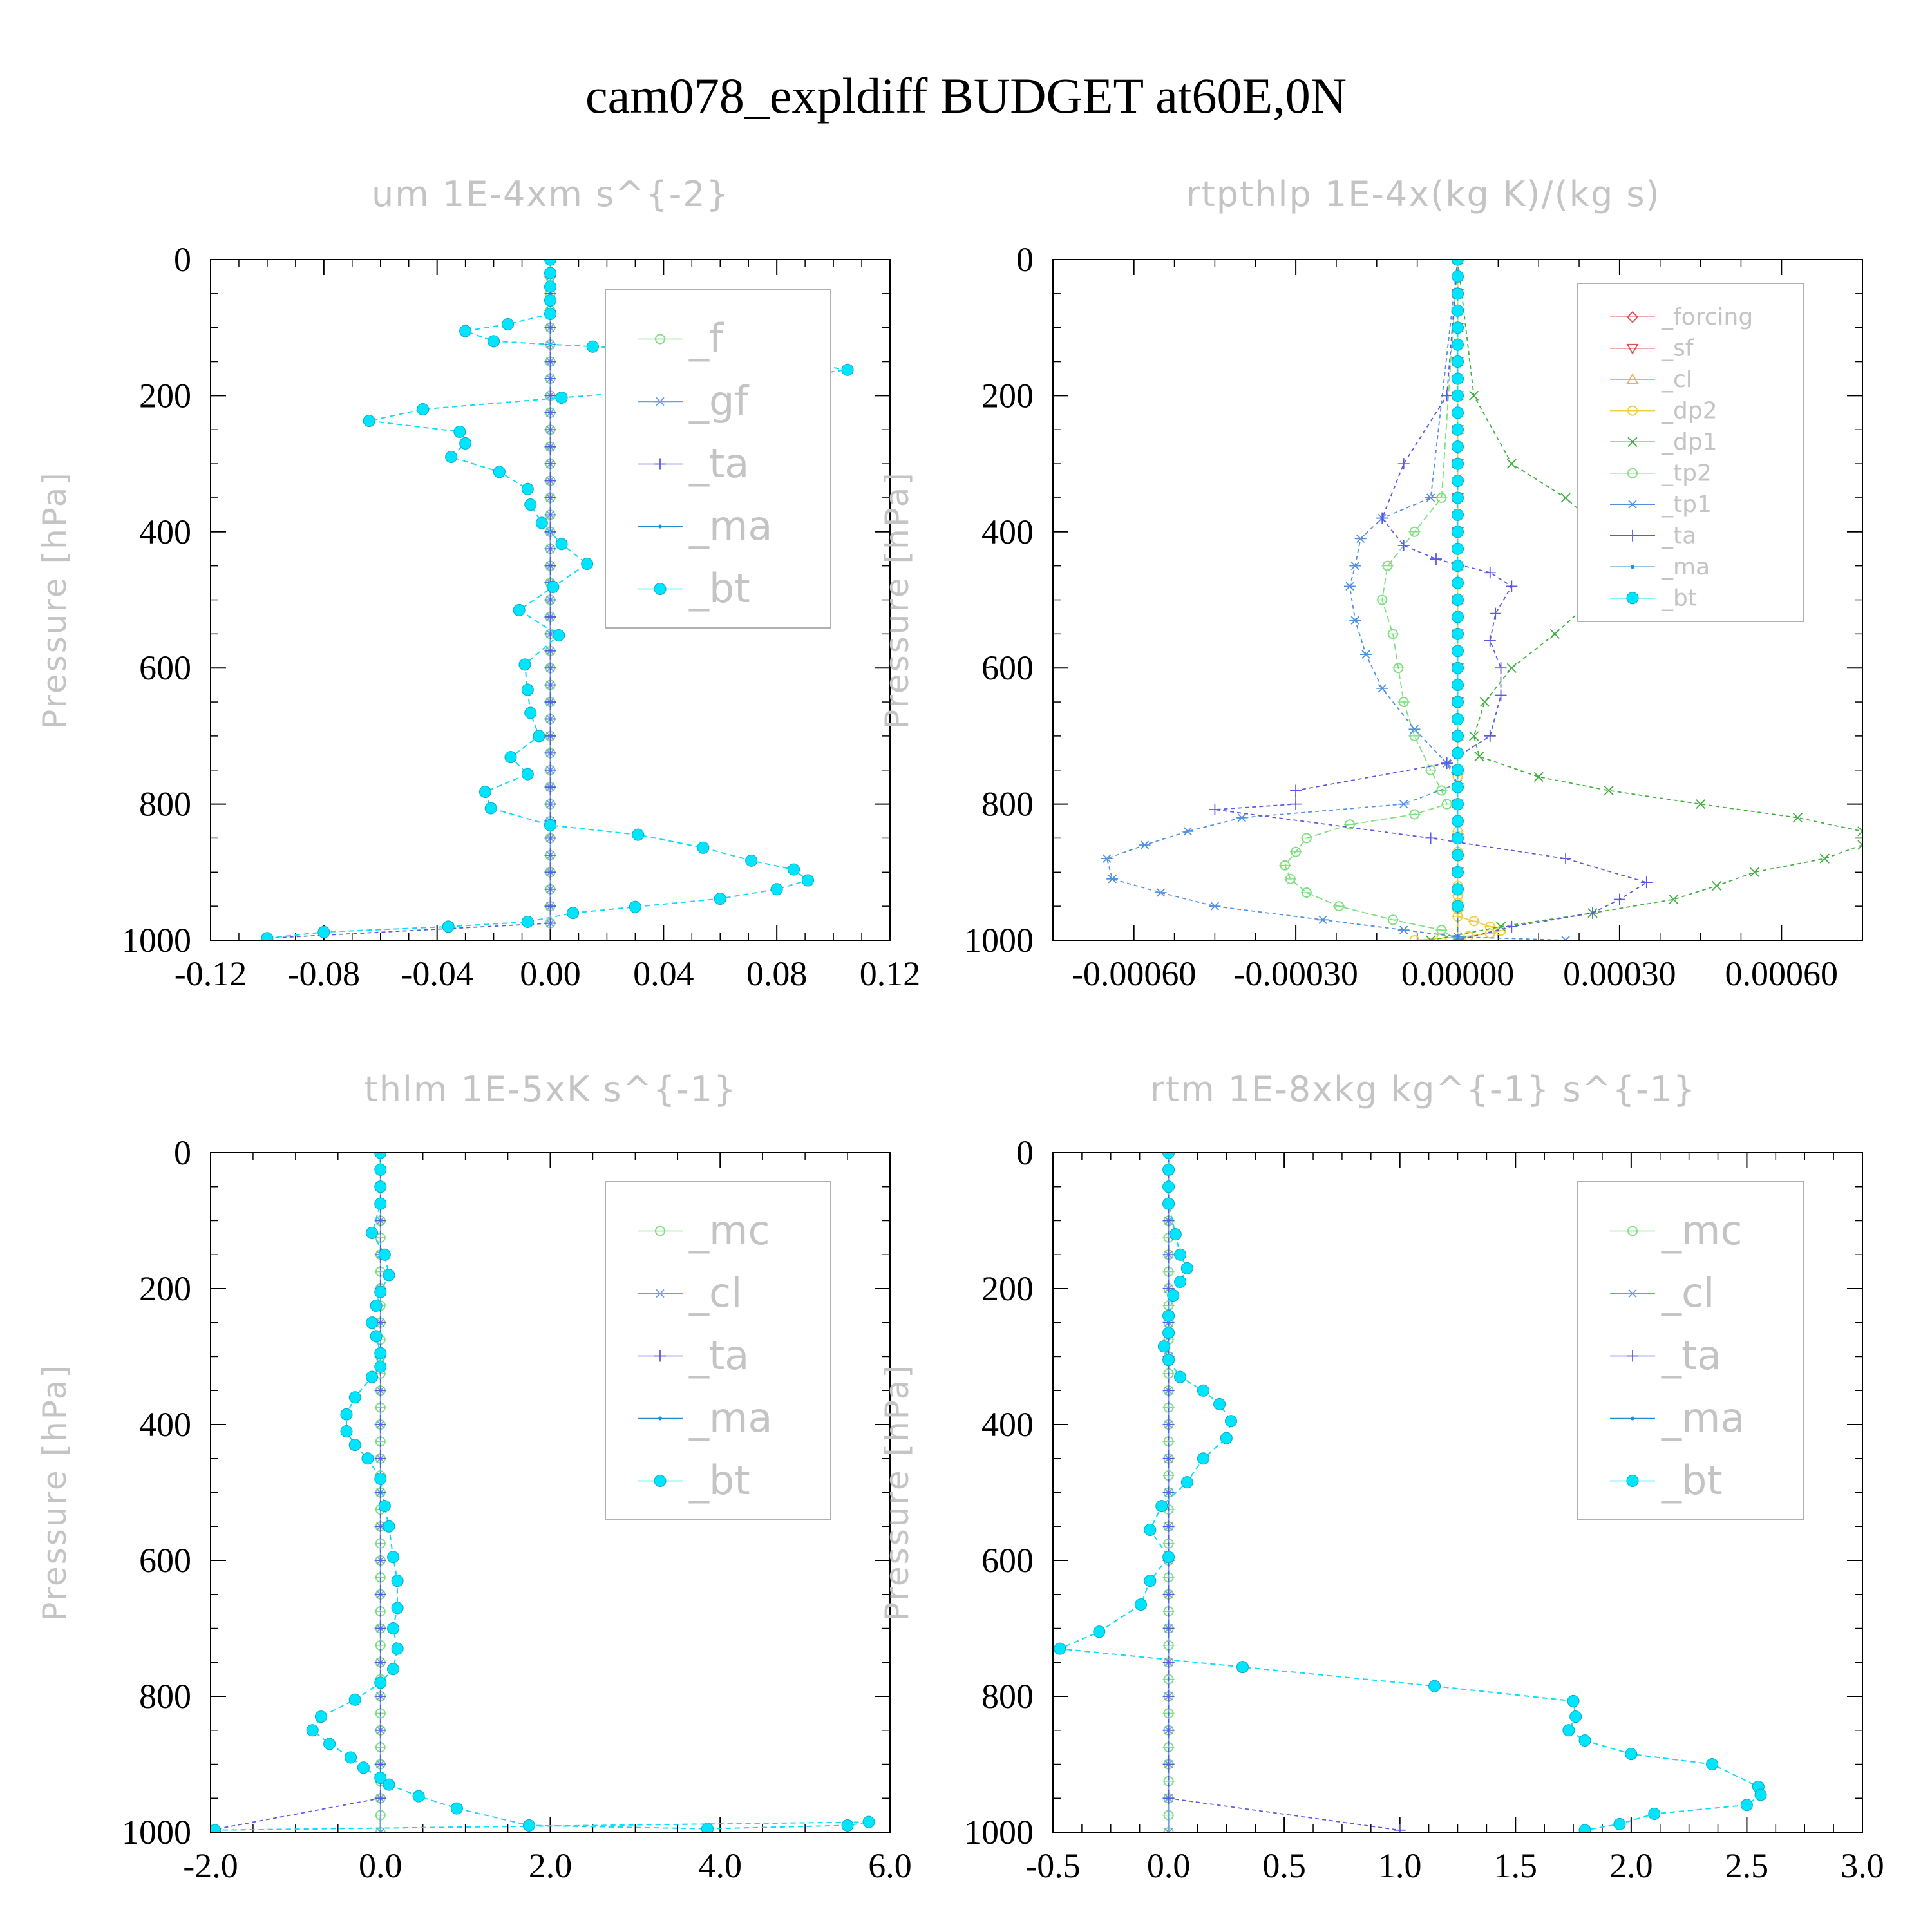 The height and width of the screenshot is (1932, 1932). Describe the element at coordinates (1632, 1418) in the screenshot. I see `legend-marker-pt` at that location.